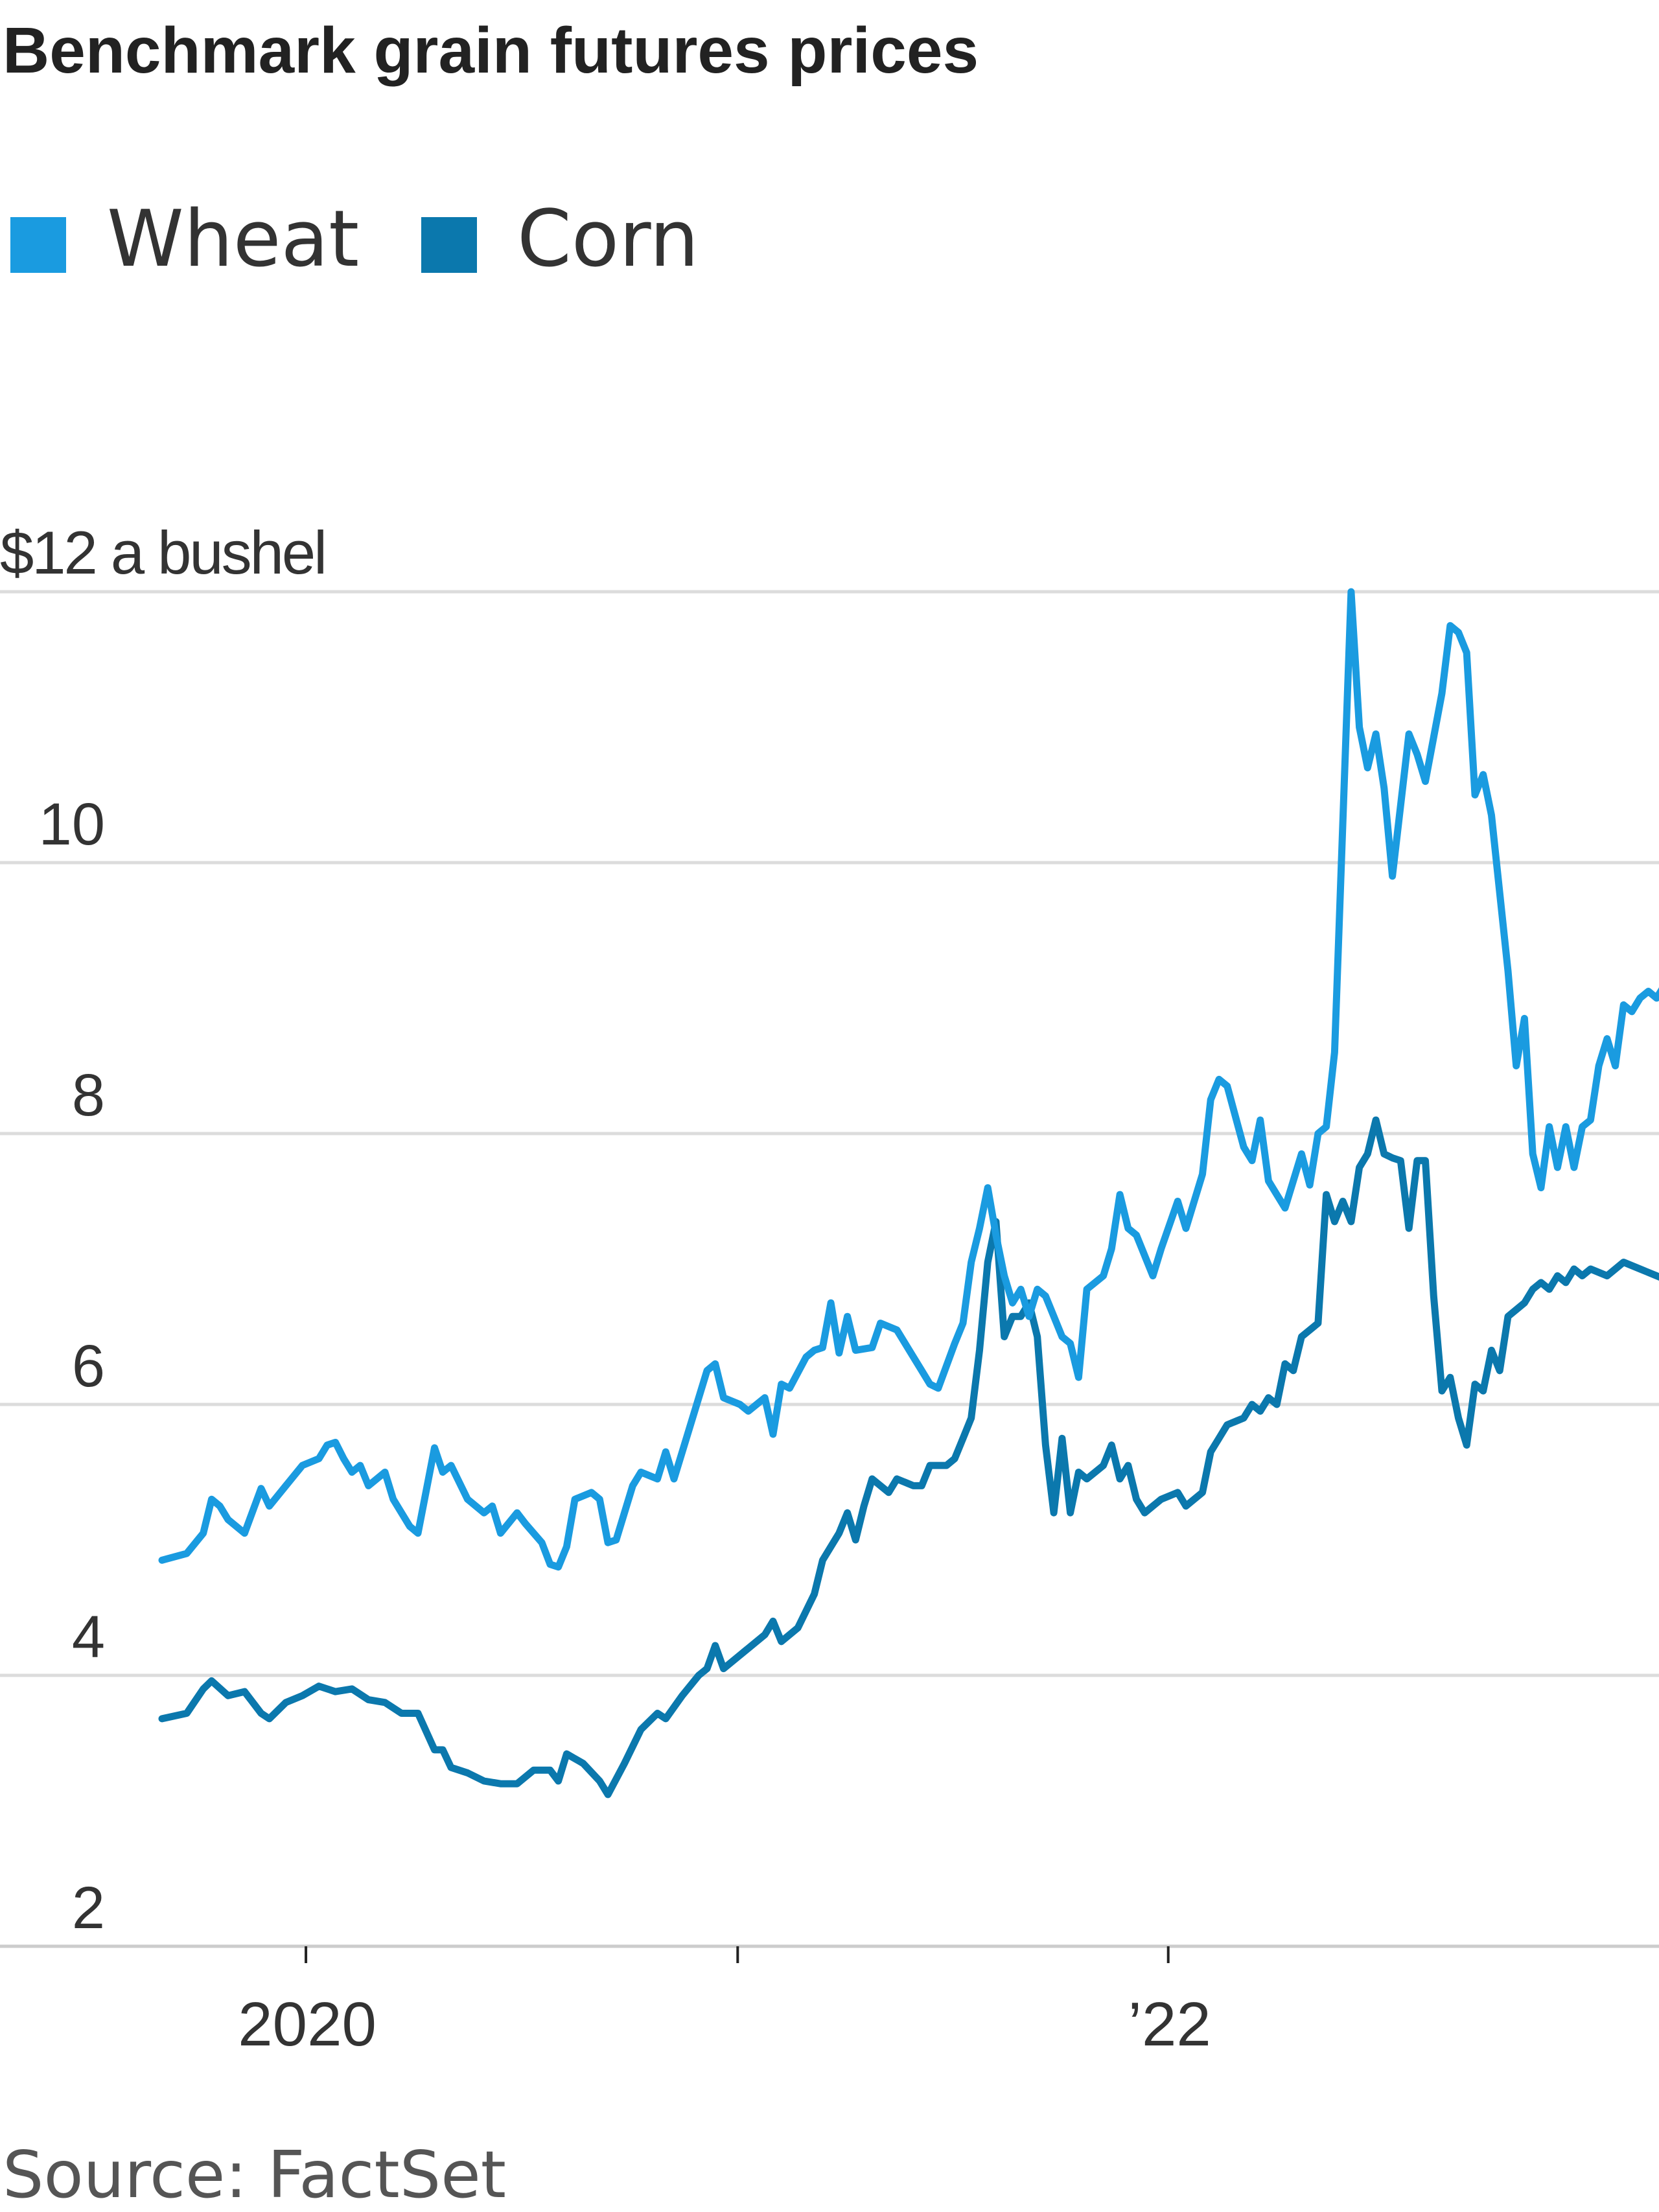 The image size is (1659, 2212). What do you see at coordinates (491, 50) in the screenshot?
I see `chart-title: Benchmark grain futures prices` at bounding box center [491, 50].